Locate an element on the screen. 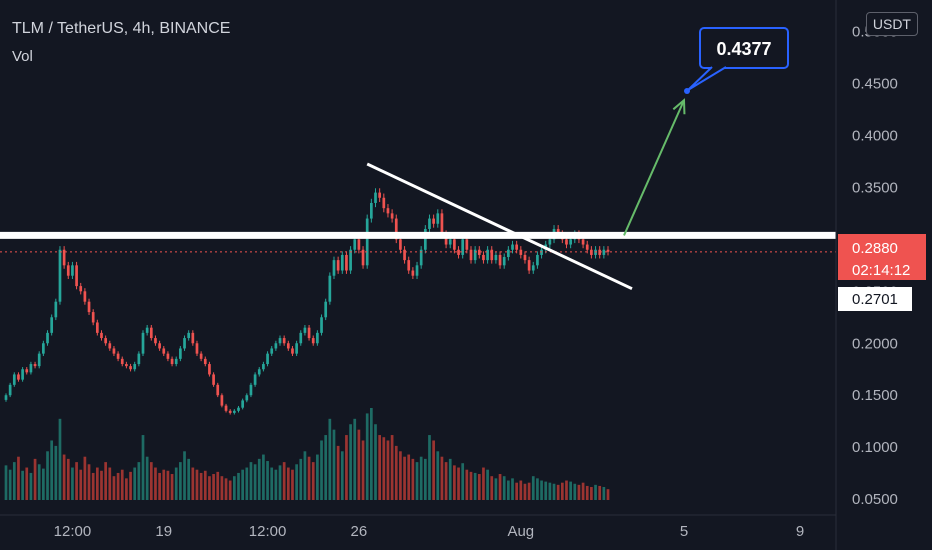  symbol-legend: TLM / TetherUS, 4h, BINANCE is located at coordinates (121, 28).